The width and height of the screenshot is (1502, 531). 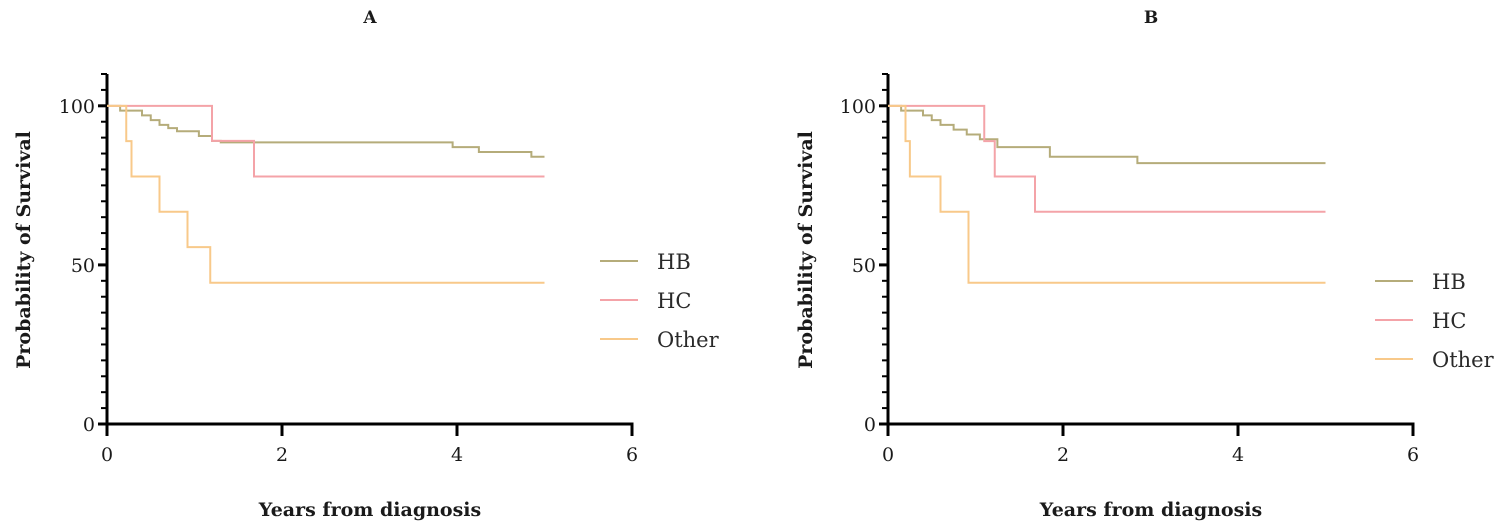 I want to click on panel-label: B, so click(x=1151, y=18).